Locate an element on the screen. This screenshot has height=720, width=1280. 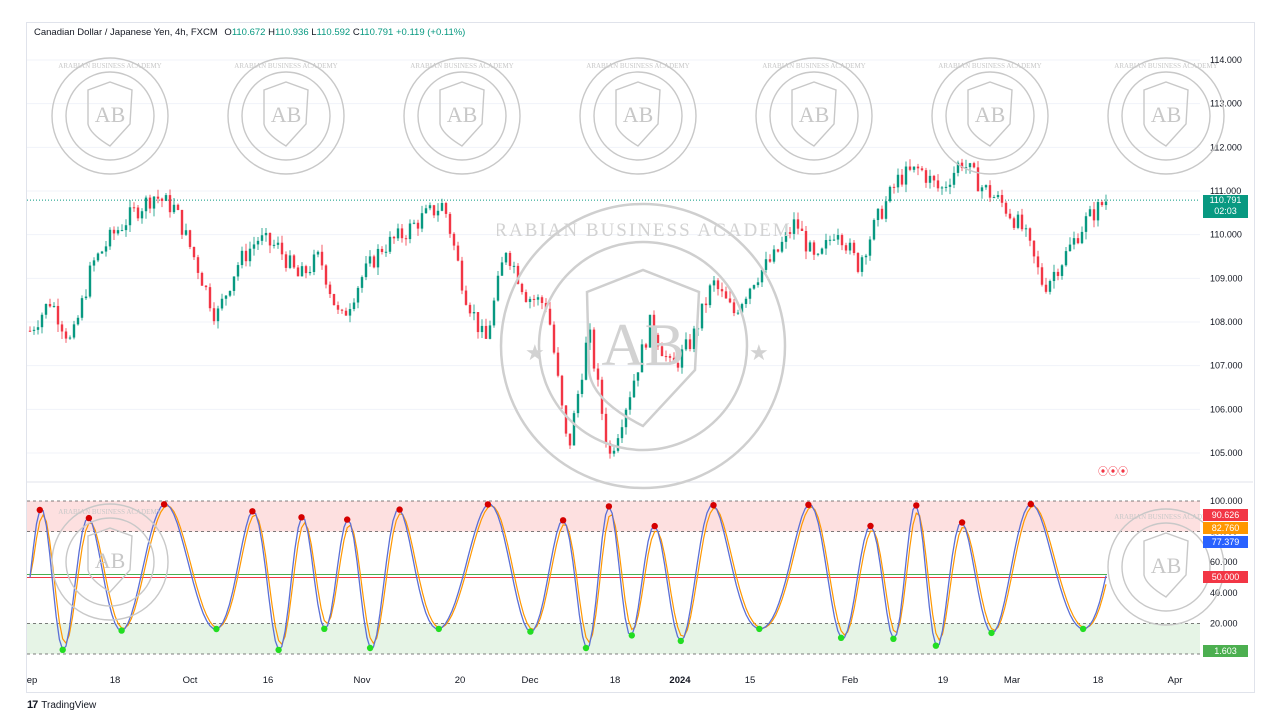
time-tick-label: 18 is located at coordinates (115, 680).